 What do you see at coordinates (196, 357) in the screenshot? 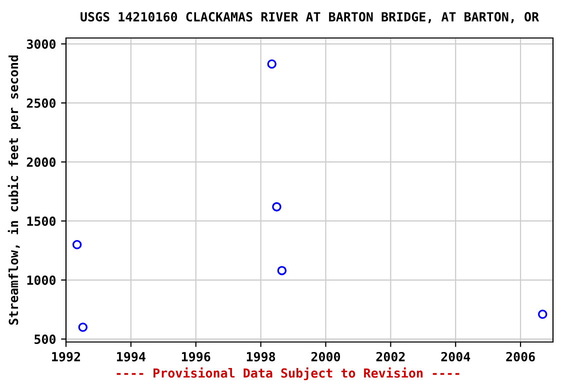
I see `x-tick-label: 1996` at bounding box center [196, 357].